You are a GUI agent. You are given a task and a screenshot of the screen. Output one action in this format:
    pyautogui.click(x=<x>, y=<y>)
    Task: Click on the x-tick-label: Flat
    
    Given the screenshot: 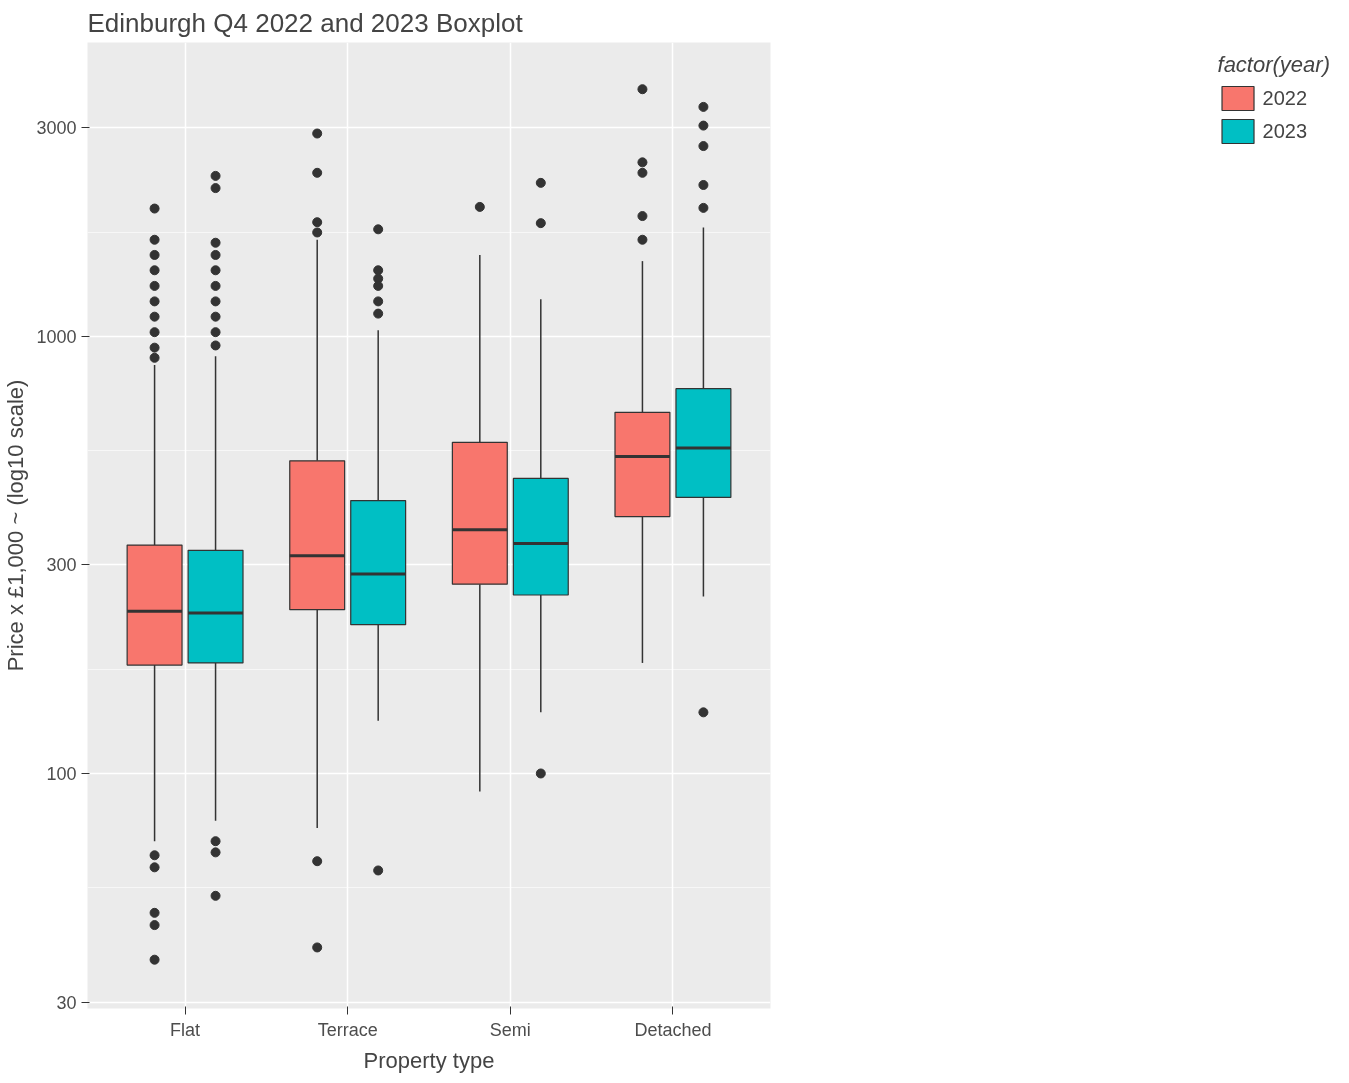 What is the action you would take?
    pyautogui.click(x=185, y=1029)
    